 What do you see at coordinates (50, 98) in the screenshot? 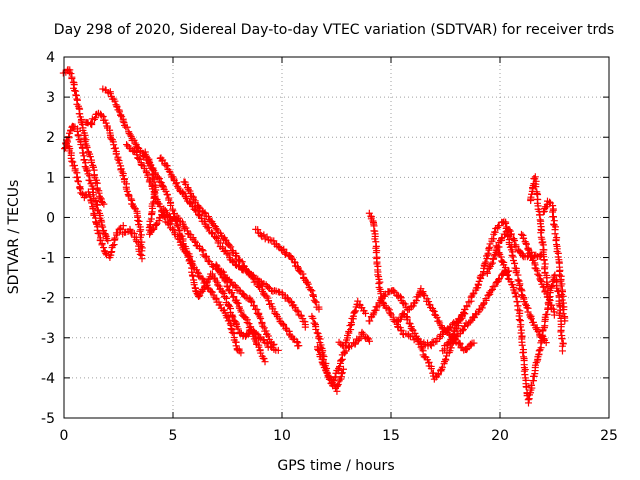
I see `y-tick-label: 3` at bounding box center [50, 98].